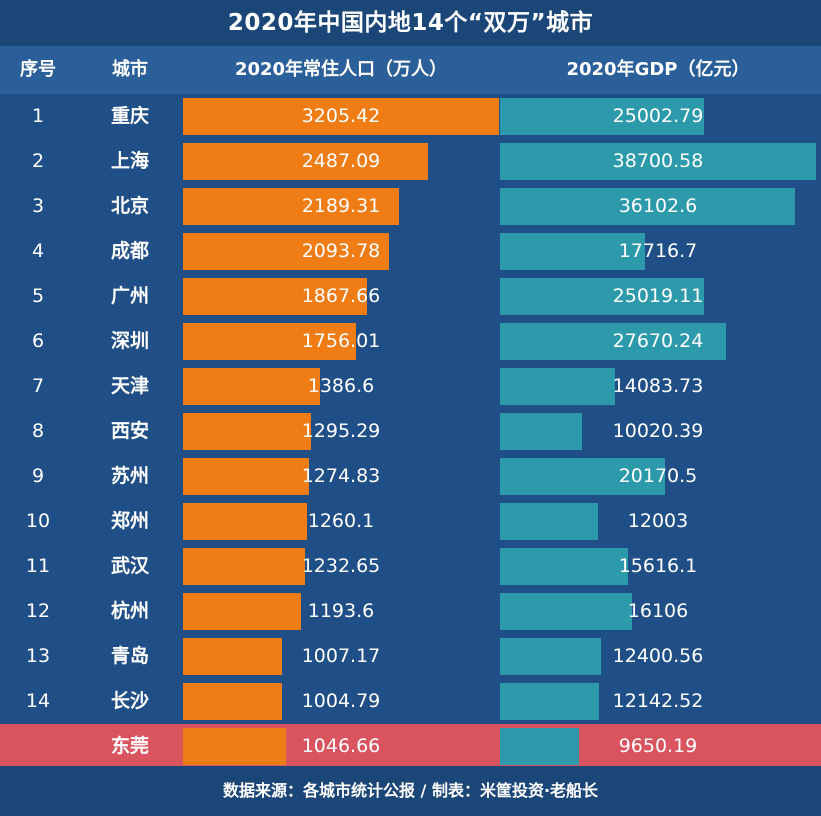  I want to click on table-row: 3 北京 2189.31 36102.6, so click(410, 206).